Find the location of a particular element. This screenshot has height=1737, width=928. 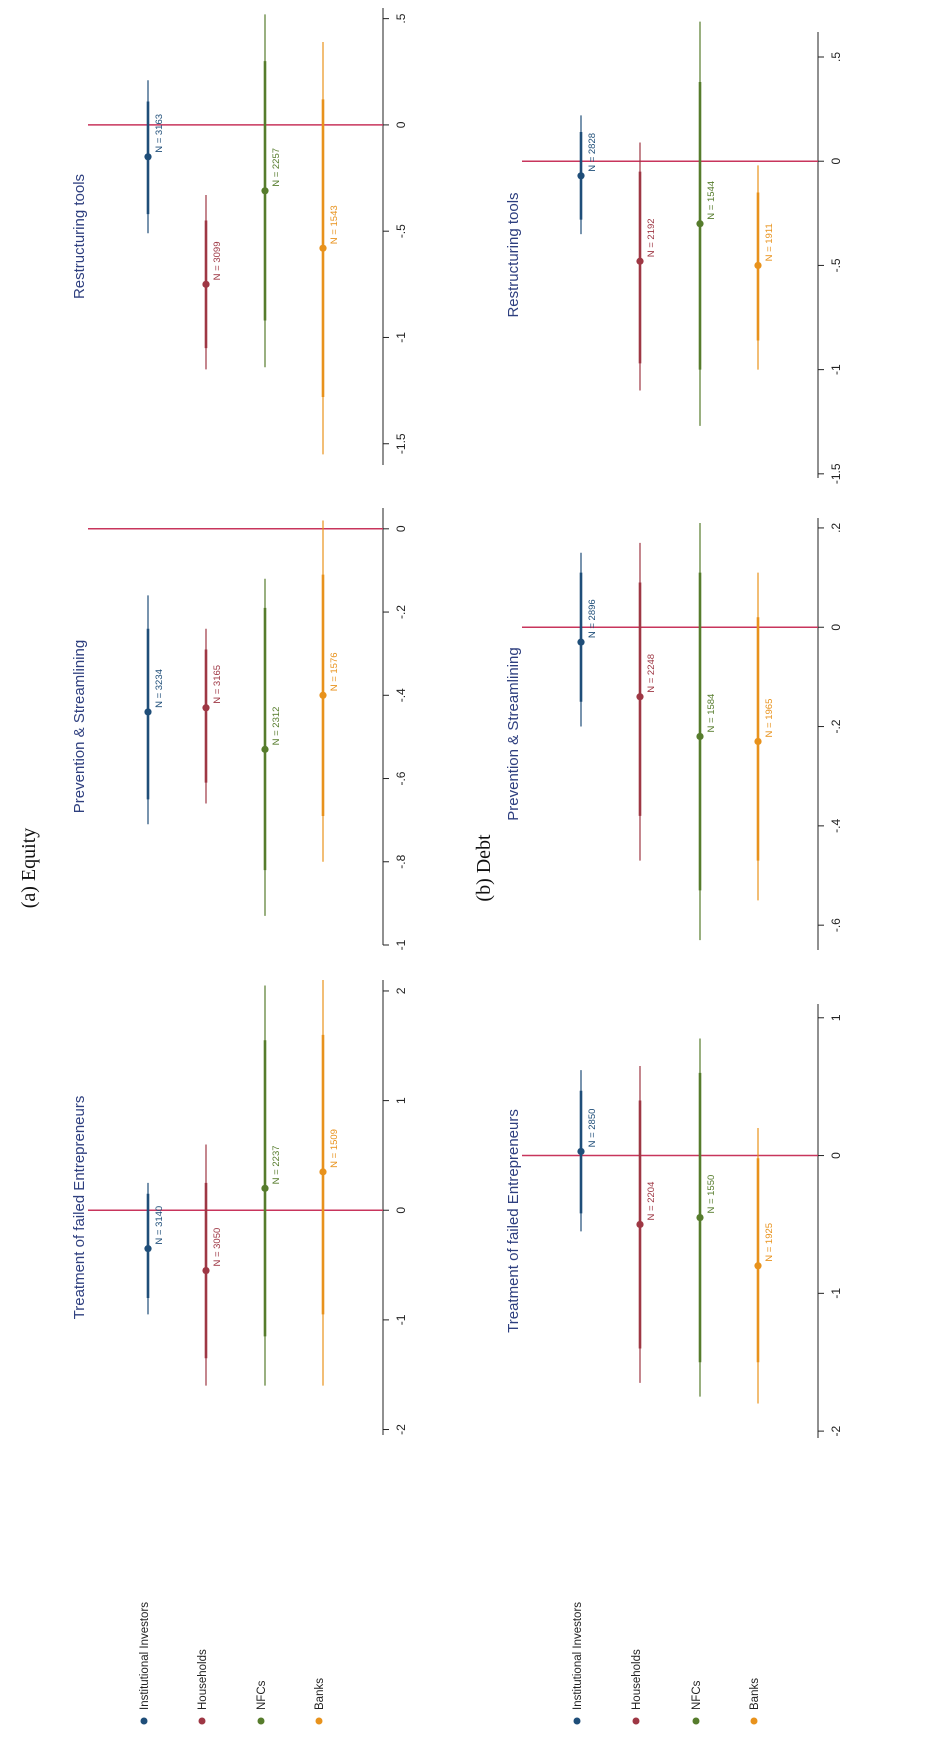

n-label: N = 2850 is located at coordinates (592, 1128).